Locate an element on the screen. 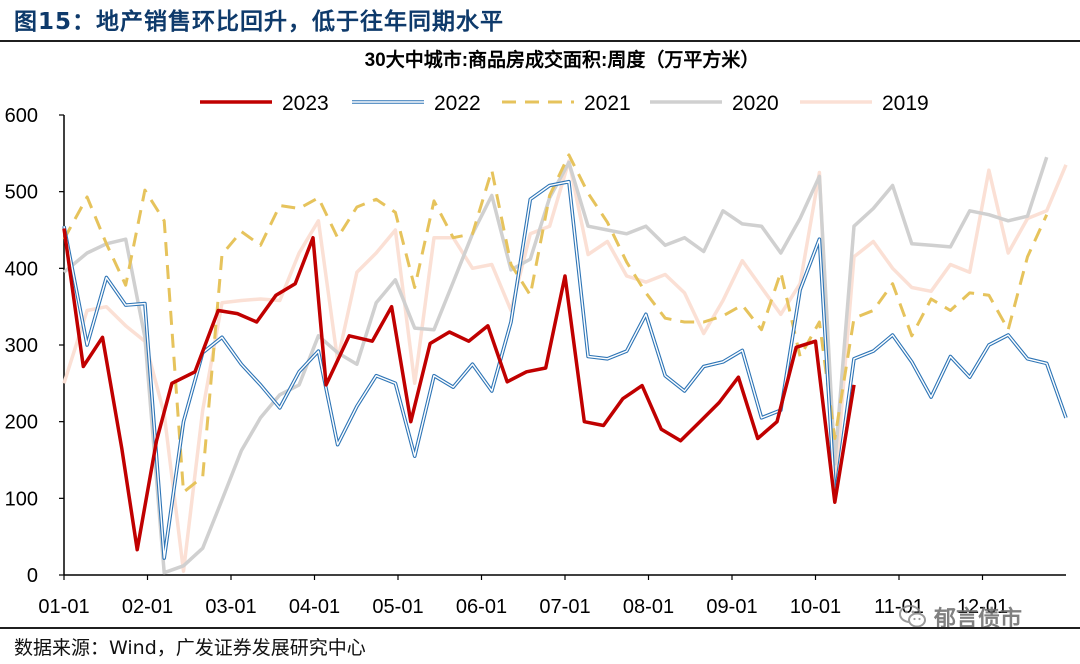  legend-item-2021: 2021 is located at coordinates (566, 103).